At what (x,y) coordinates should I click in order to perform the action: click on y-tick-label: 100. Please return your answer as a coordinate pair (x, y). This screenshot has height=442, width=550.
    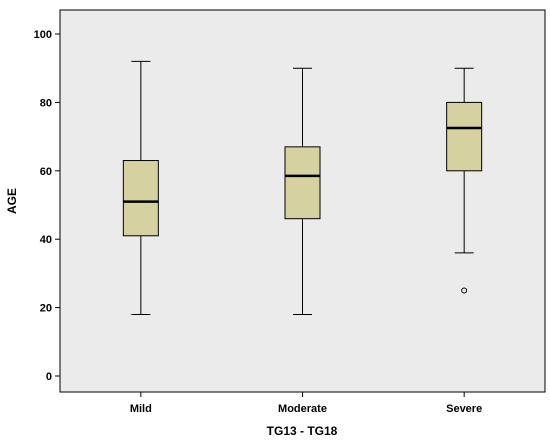
    Looking at the image, I should click on (43, 35).